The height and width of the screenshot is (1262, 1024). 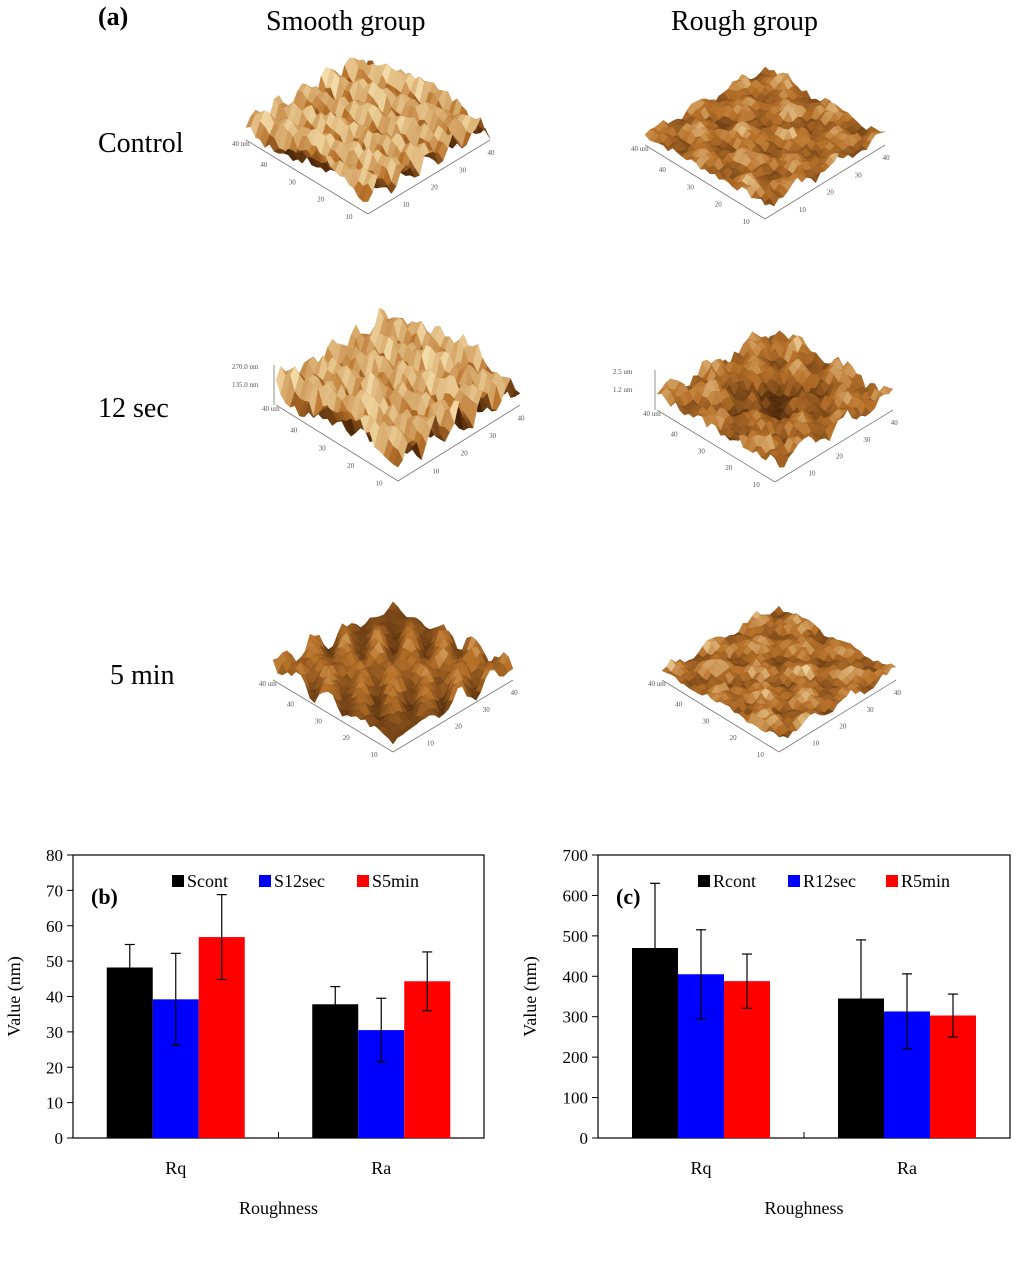 I want to click on legend: Rcont R12sec R5min, so click(x=824, y=881).